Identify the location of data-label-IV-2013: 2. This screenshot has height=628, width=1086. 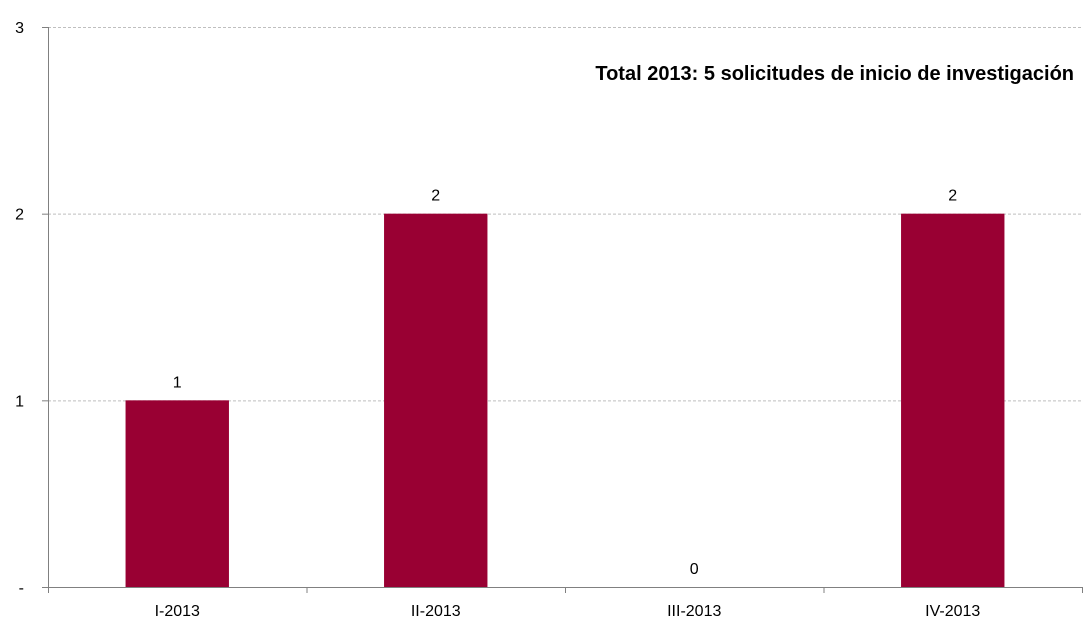
(952, 196).